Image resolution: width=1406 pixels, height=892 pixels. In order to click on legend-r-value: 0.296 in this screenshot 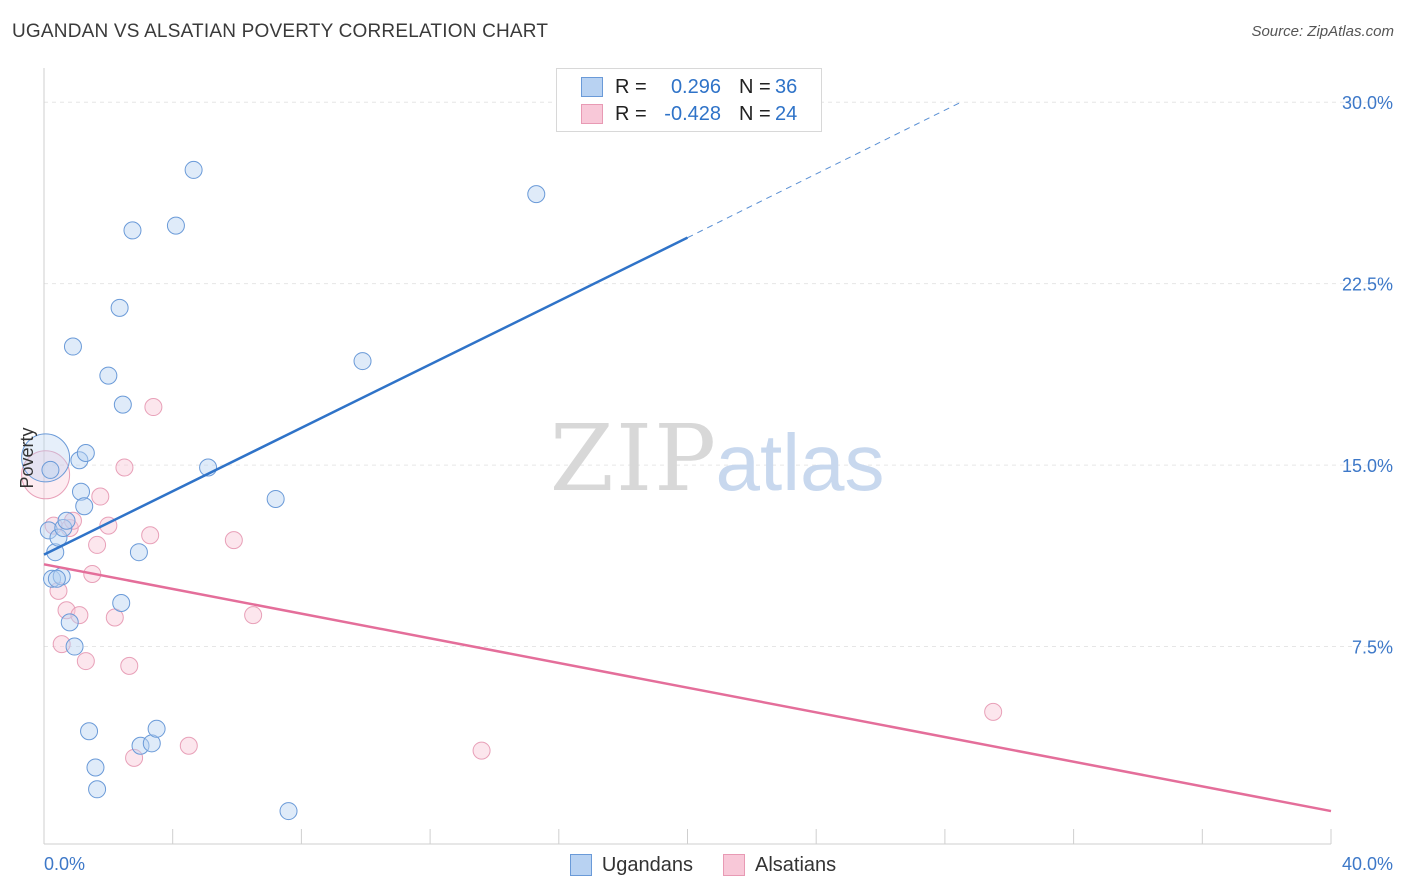, I will do `click(695, 86)`.